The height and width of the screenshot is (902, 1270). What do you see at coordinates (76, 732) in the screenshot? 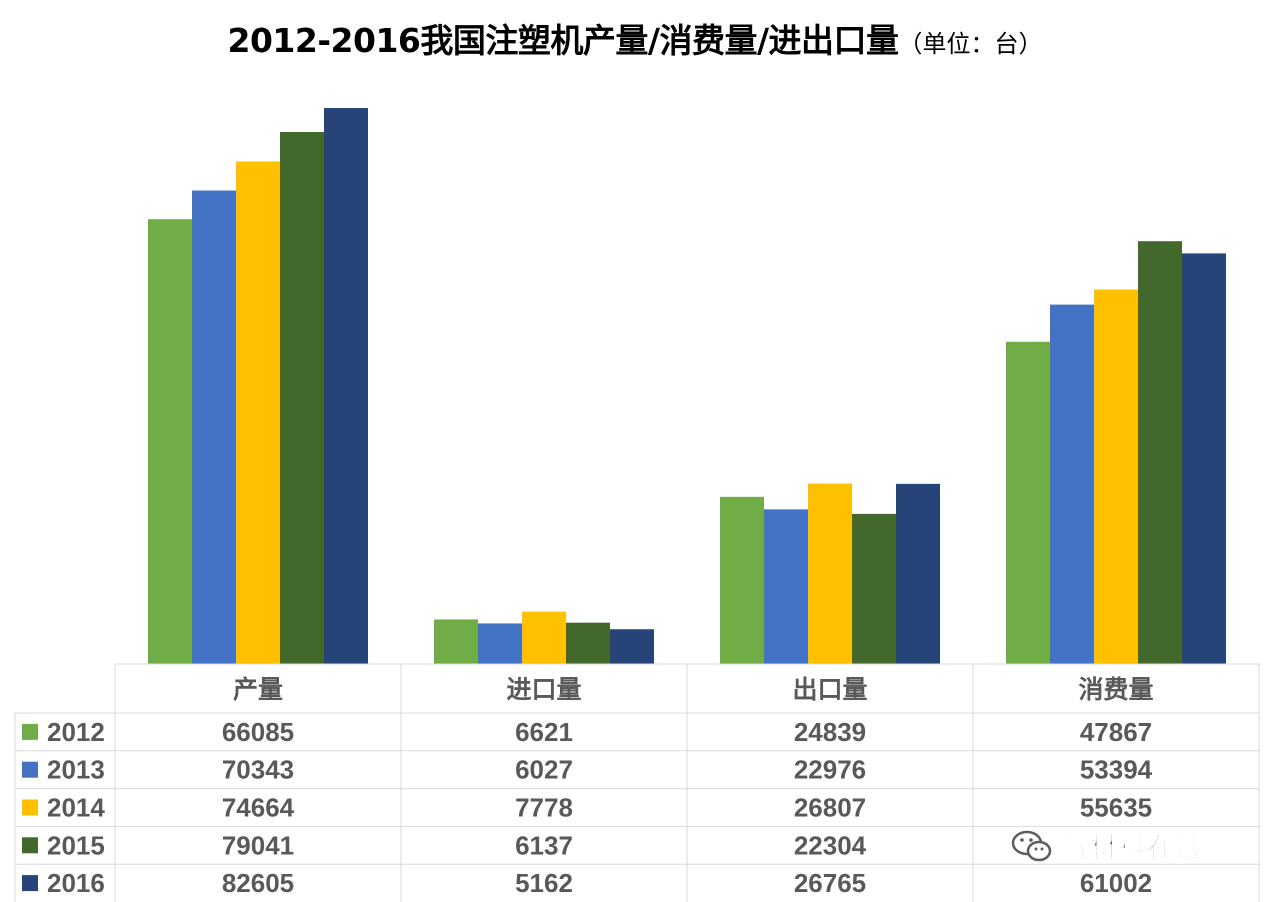
I see `legend-label: 2012` at bounding box center [76, 732].